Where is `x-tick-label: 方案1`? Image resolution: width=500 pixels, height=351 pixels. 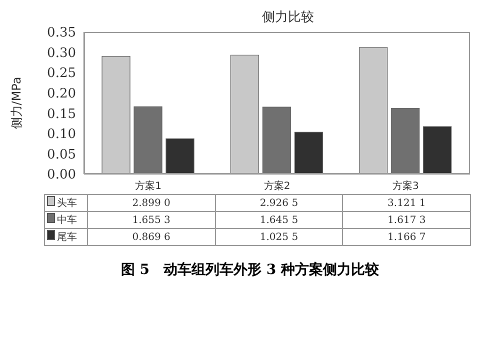
x-tick-label: 方案1 is located at coordinates (148, 186).